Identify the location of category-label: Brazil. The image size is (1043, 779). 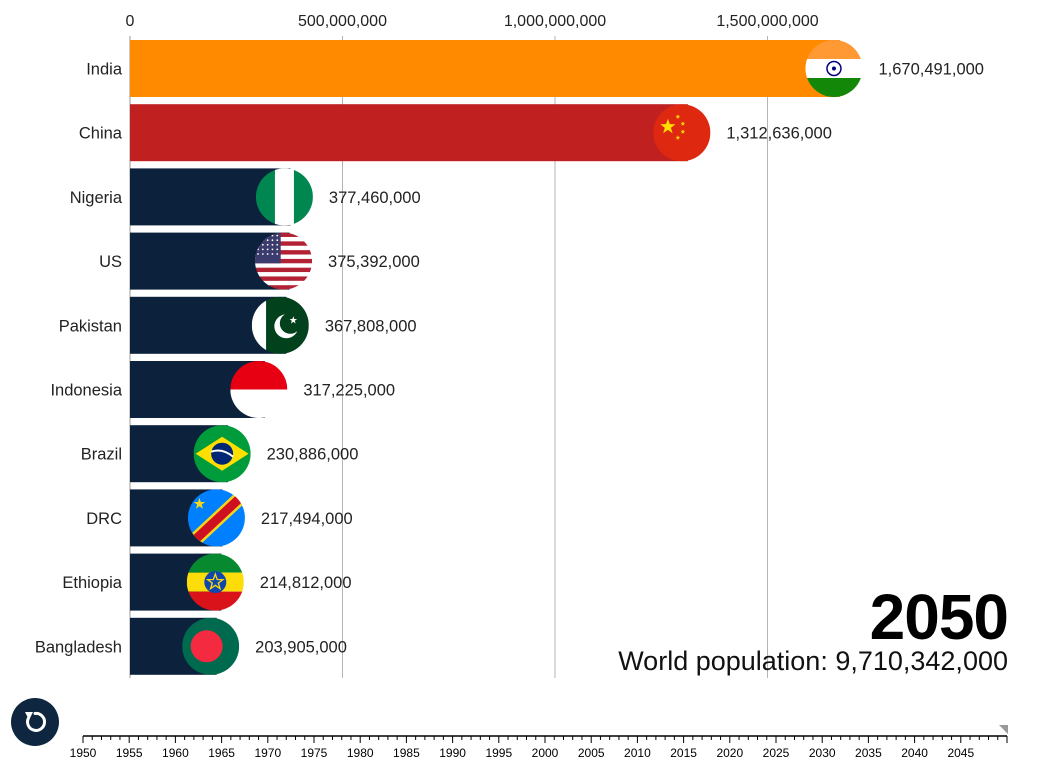
(101, 455).